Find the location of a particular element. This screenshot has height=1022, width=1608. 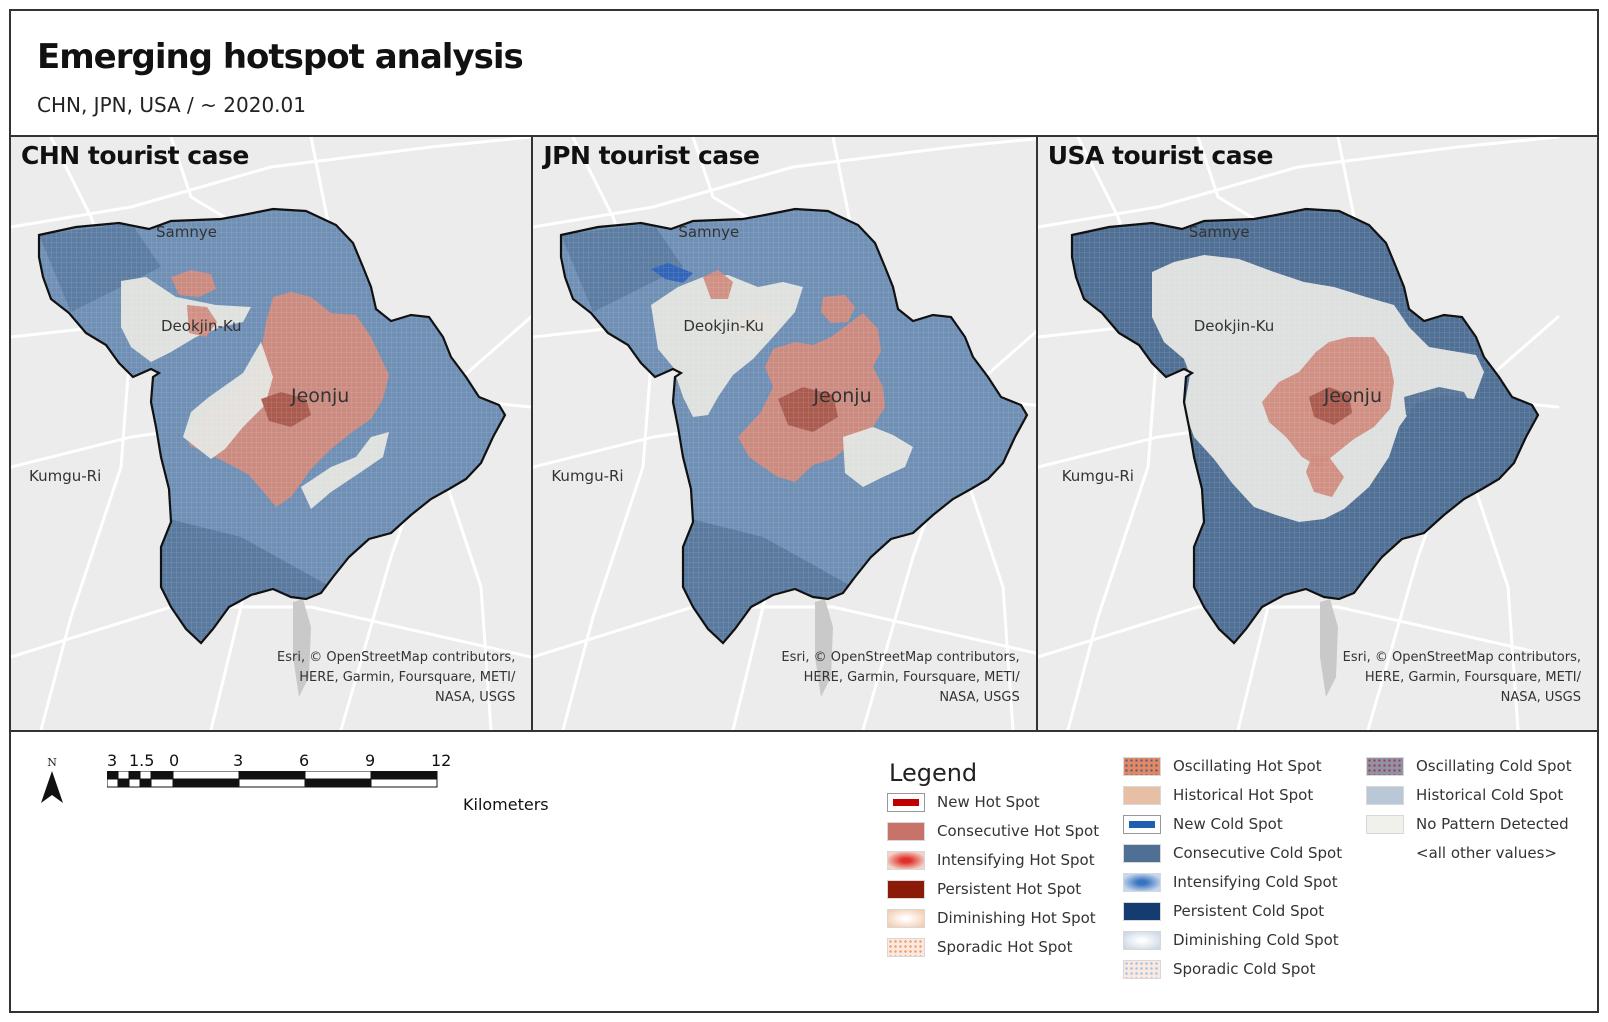

legend-item: Consecutive Hot Spot is located at coordinates (993, 831).